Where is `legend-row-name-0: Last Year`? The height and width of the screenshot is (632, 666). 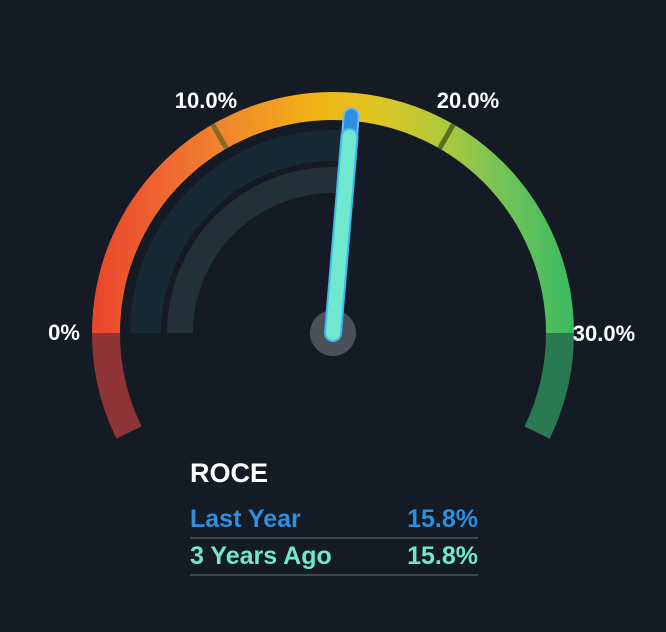
legend-row-name-0: Last Year is located at coordinates (245, 519).